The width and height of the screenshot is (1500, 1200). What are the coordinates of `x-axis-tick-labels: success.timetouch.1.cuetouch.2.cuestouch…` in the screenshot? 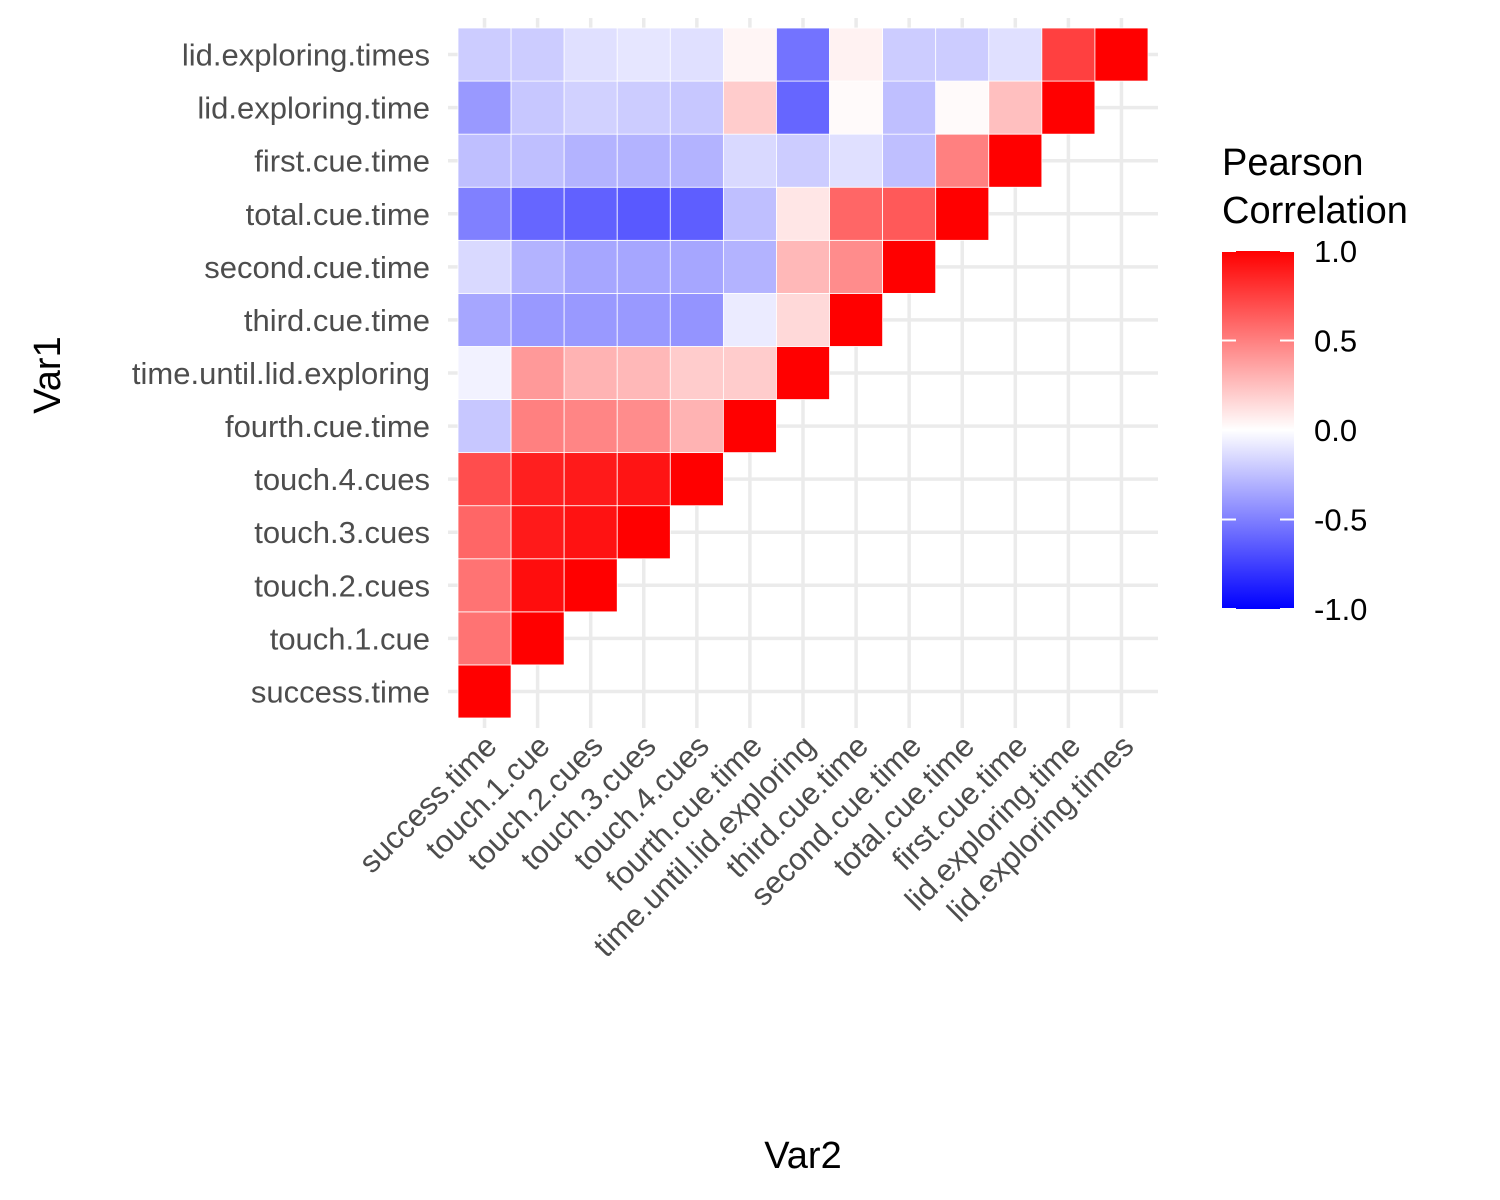 It's located at (746, 846).